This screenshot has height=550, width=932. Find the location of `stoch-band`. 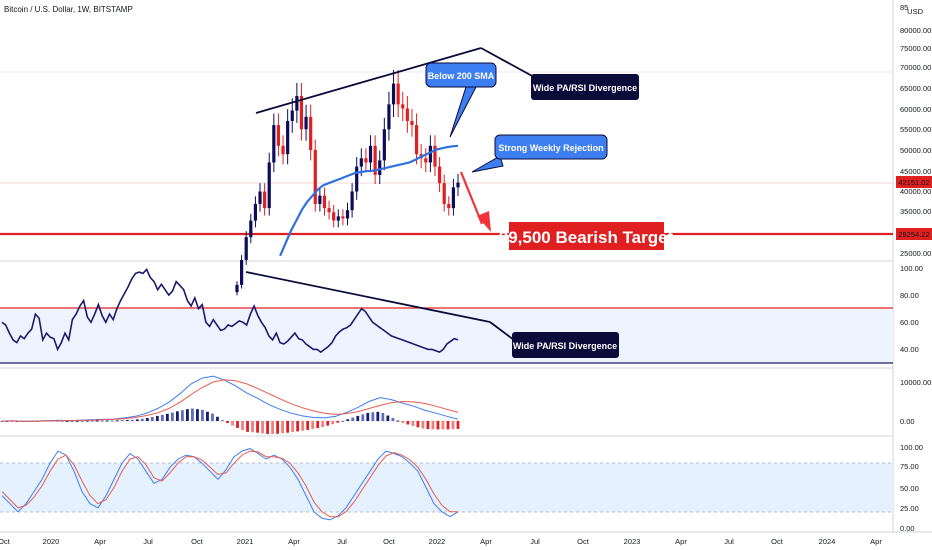

stoch-band is located at coordinates (446, 487).